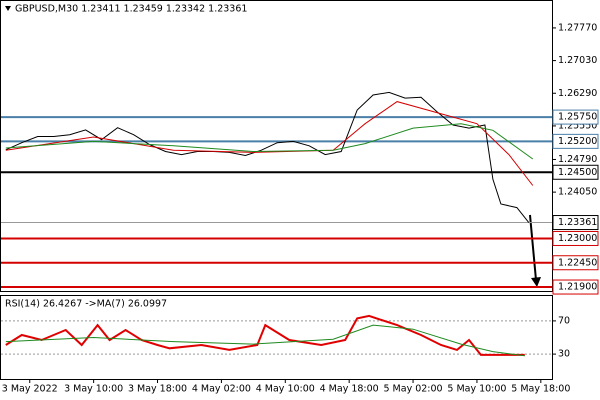 Image resolution: width=600 pixels, height=400 pixels. I want to click on x-tick-label: 4 May 10:00, so click(285, 389).